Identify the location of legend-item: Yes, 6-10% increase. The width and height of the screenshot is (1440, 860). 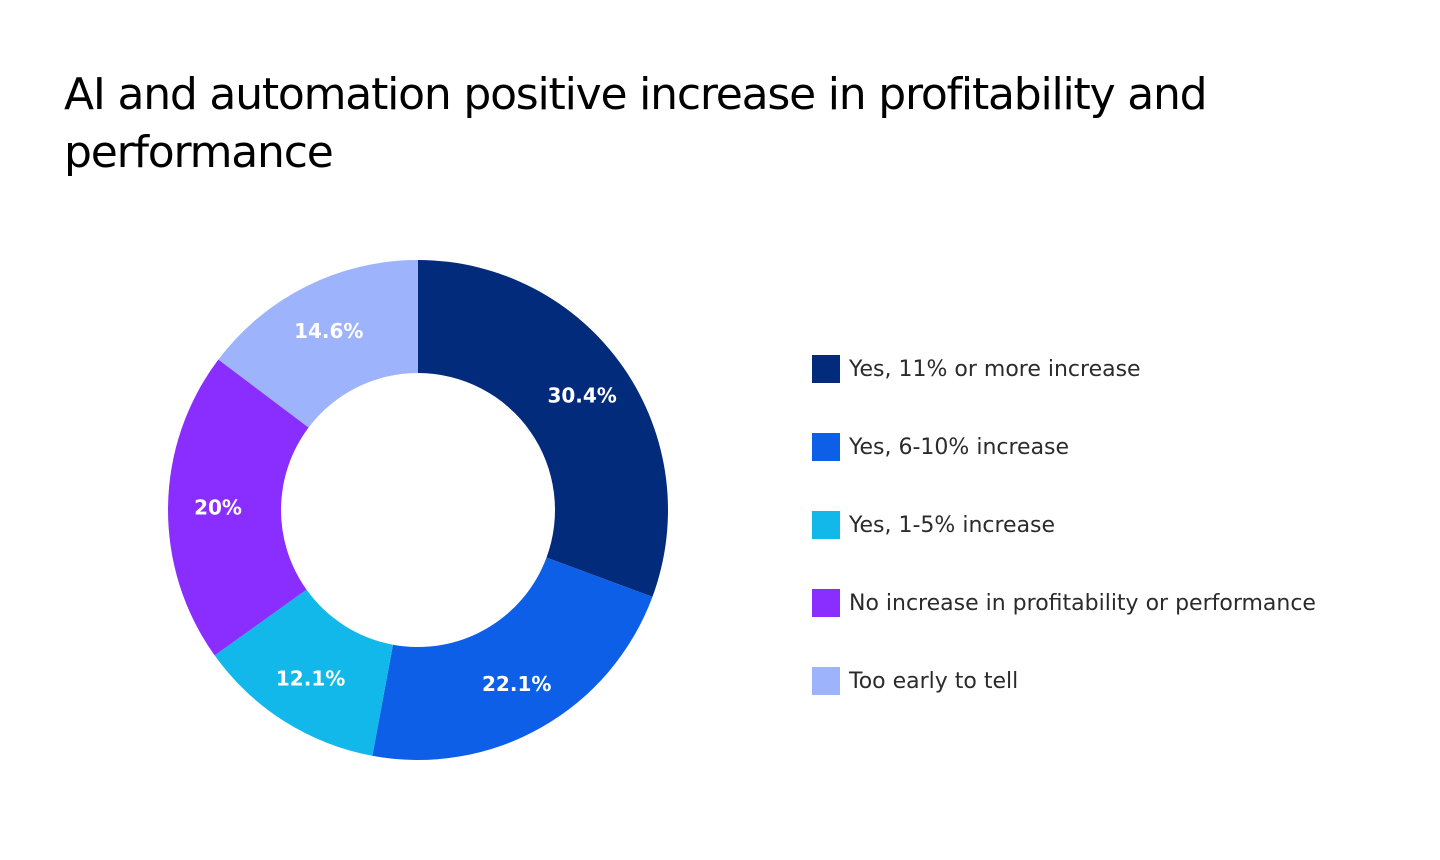
(1064, 447).